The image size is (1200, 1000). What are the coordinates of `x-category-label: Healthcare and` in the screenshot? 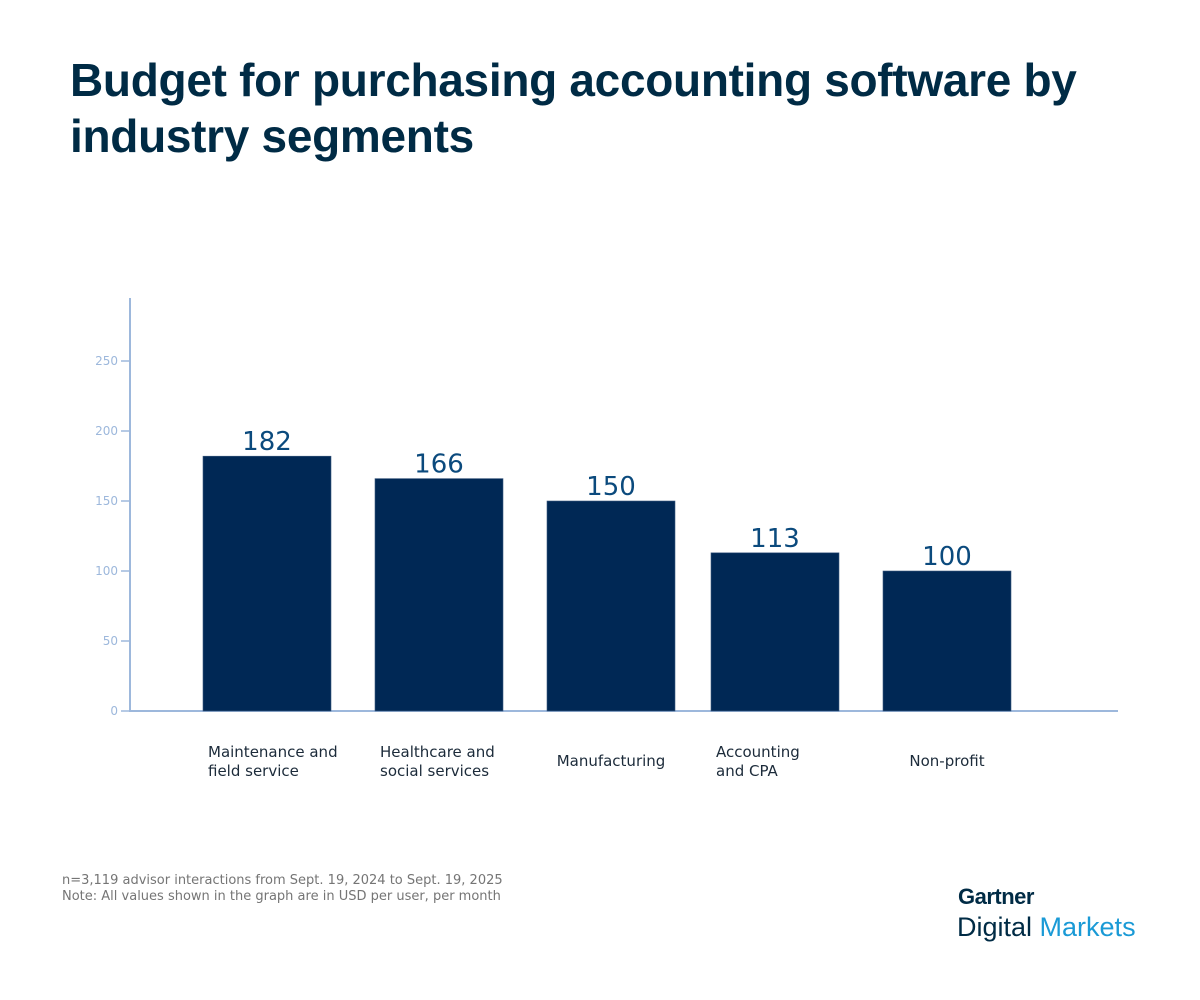 It's located at (437, 752).